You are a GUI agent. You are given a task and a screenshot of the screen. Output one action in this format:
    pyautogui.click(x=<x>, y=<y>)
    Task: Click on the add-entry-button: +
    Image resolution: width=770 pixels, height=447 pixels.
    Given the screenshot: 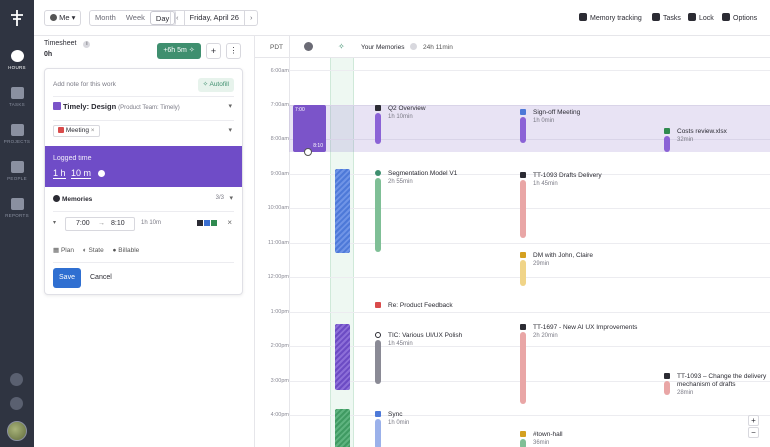 What is the action you would take?
    pyautogui.click(x=213, y=51)
    